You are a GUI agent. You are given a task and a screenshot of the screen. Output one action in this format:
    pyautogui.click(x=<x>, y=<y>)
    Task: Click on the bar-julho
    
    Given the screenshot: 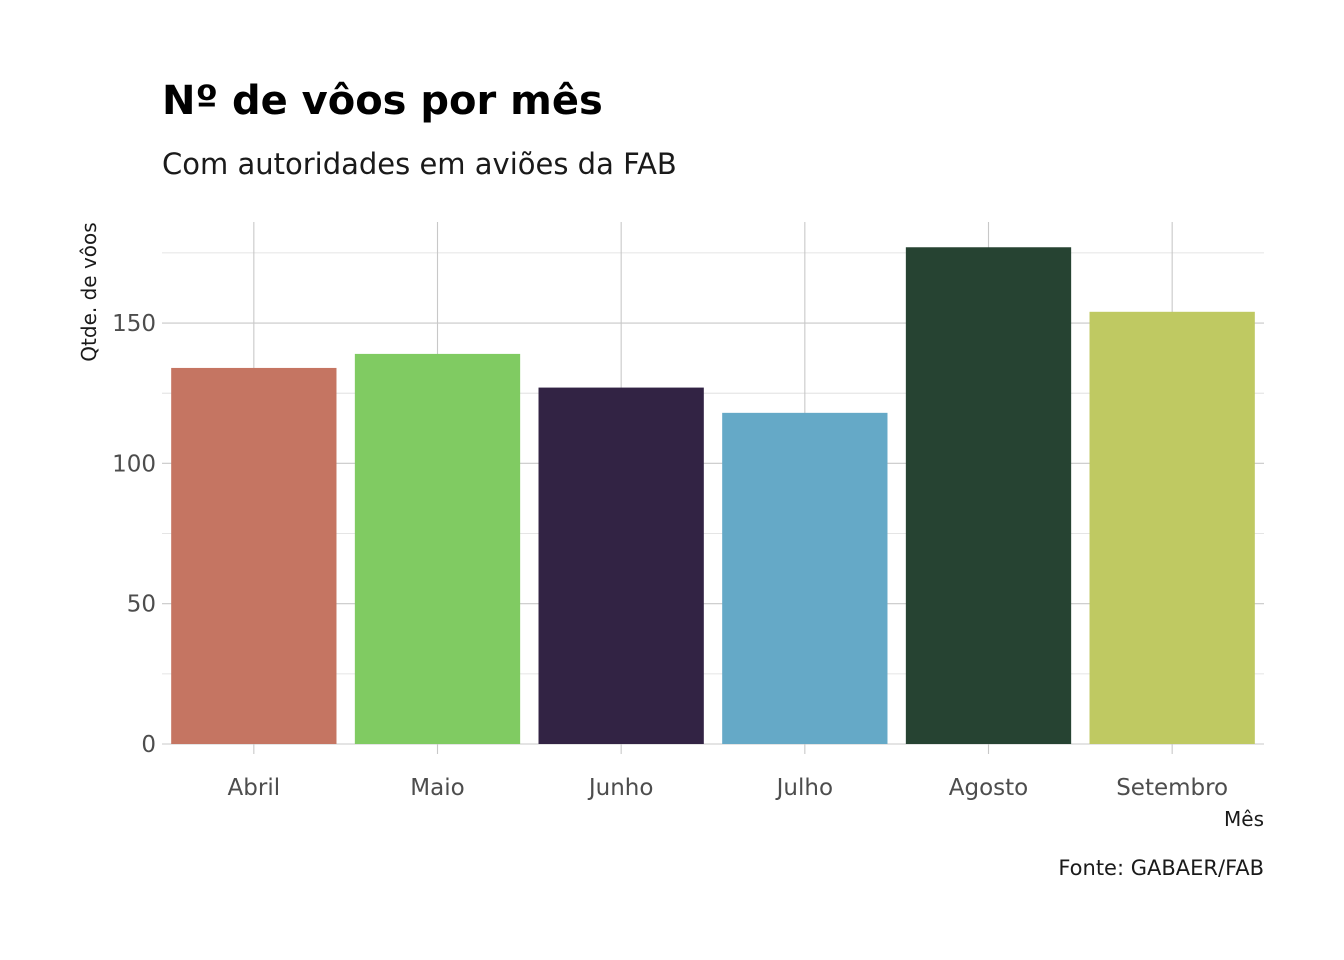 What is the action you would take?
    pyautogui.click(x=805, y=578)
    